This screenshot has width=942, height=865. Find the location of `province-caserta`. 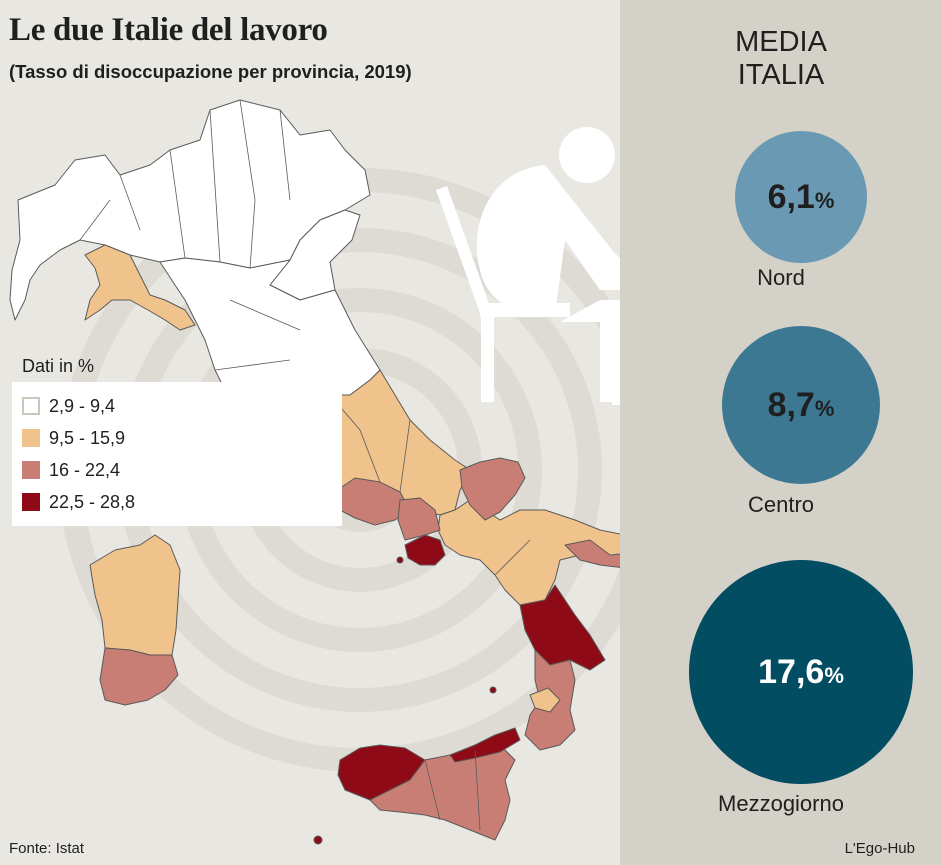

province-caserta is located at coordinates (419, 519).